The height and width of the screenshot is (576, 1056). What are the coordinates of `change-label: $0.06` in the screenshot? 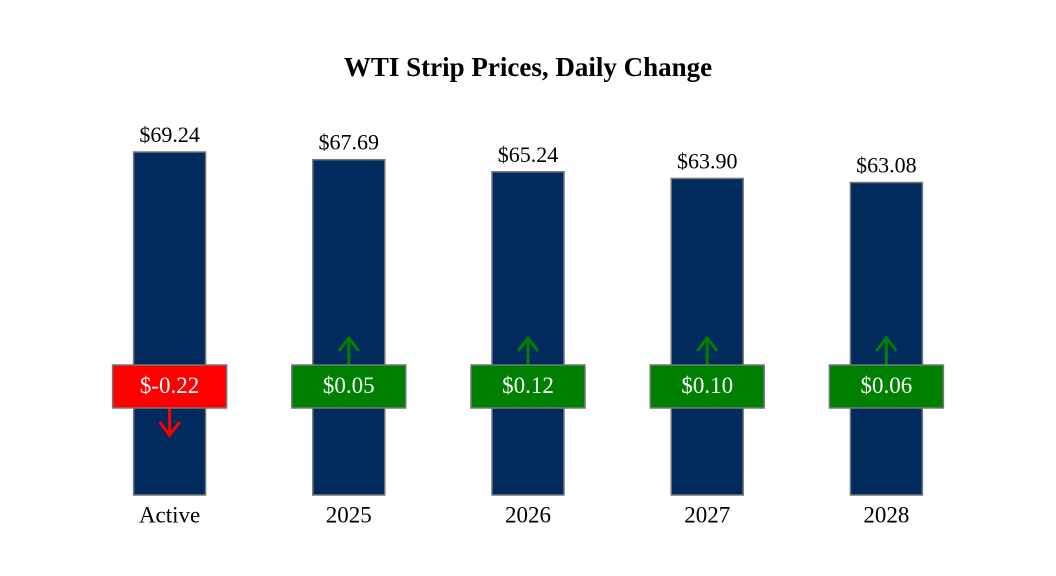 It's located at (887, 385).